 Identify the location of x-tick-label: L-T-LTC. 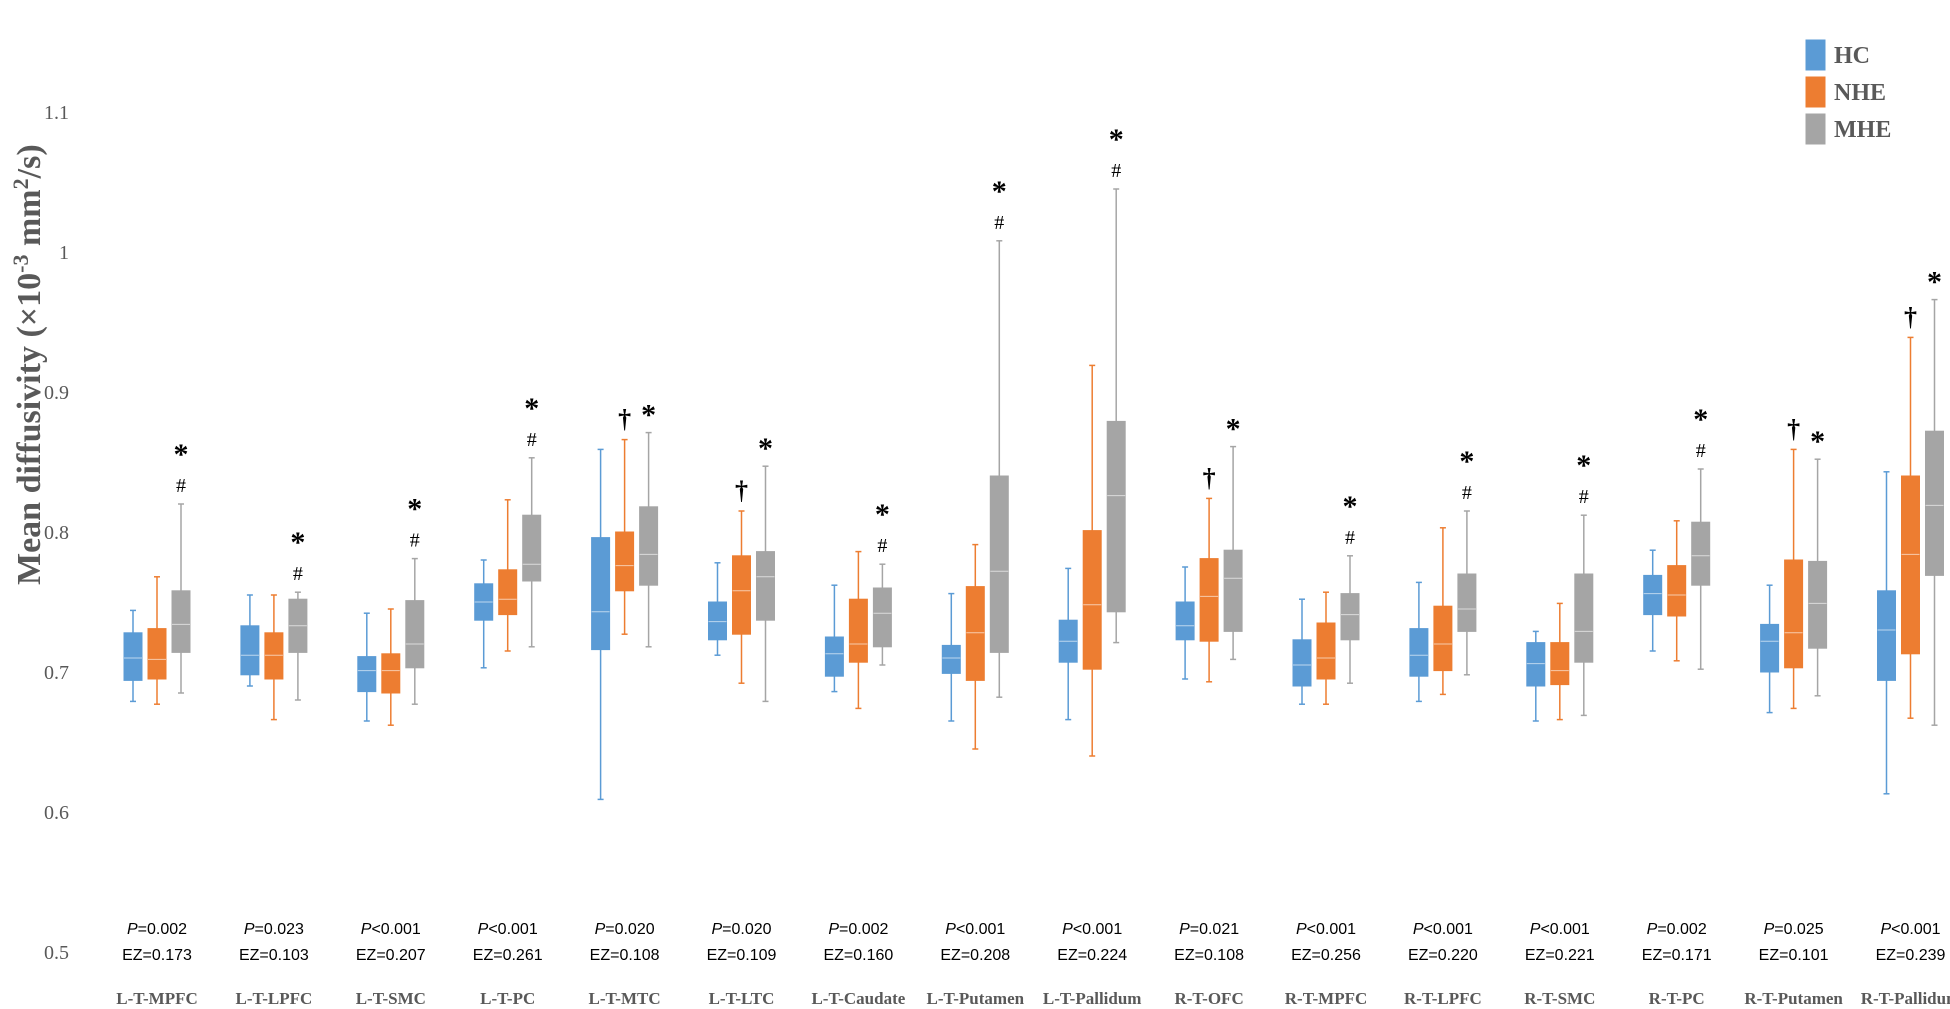
(742, 998).